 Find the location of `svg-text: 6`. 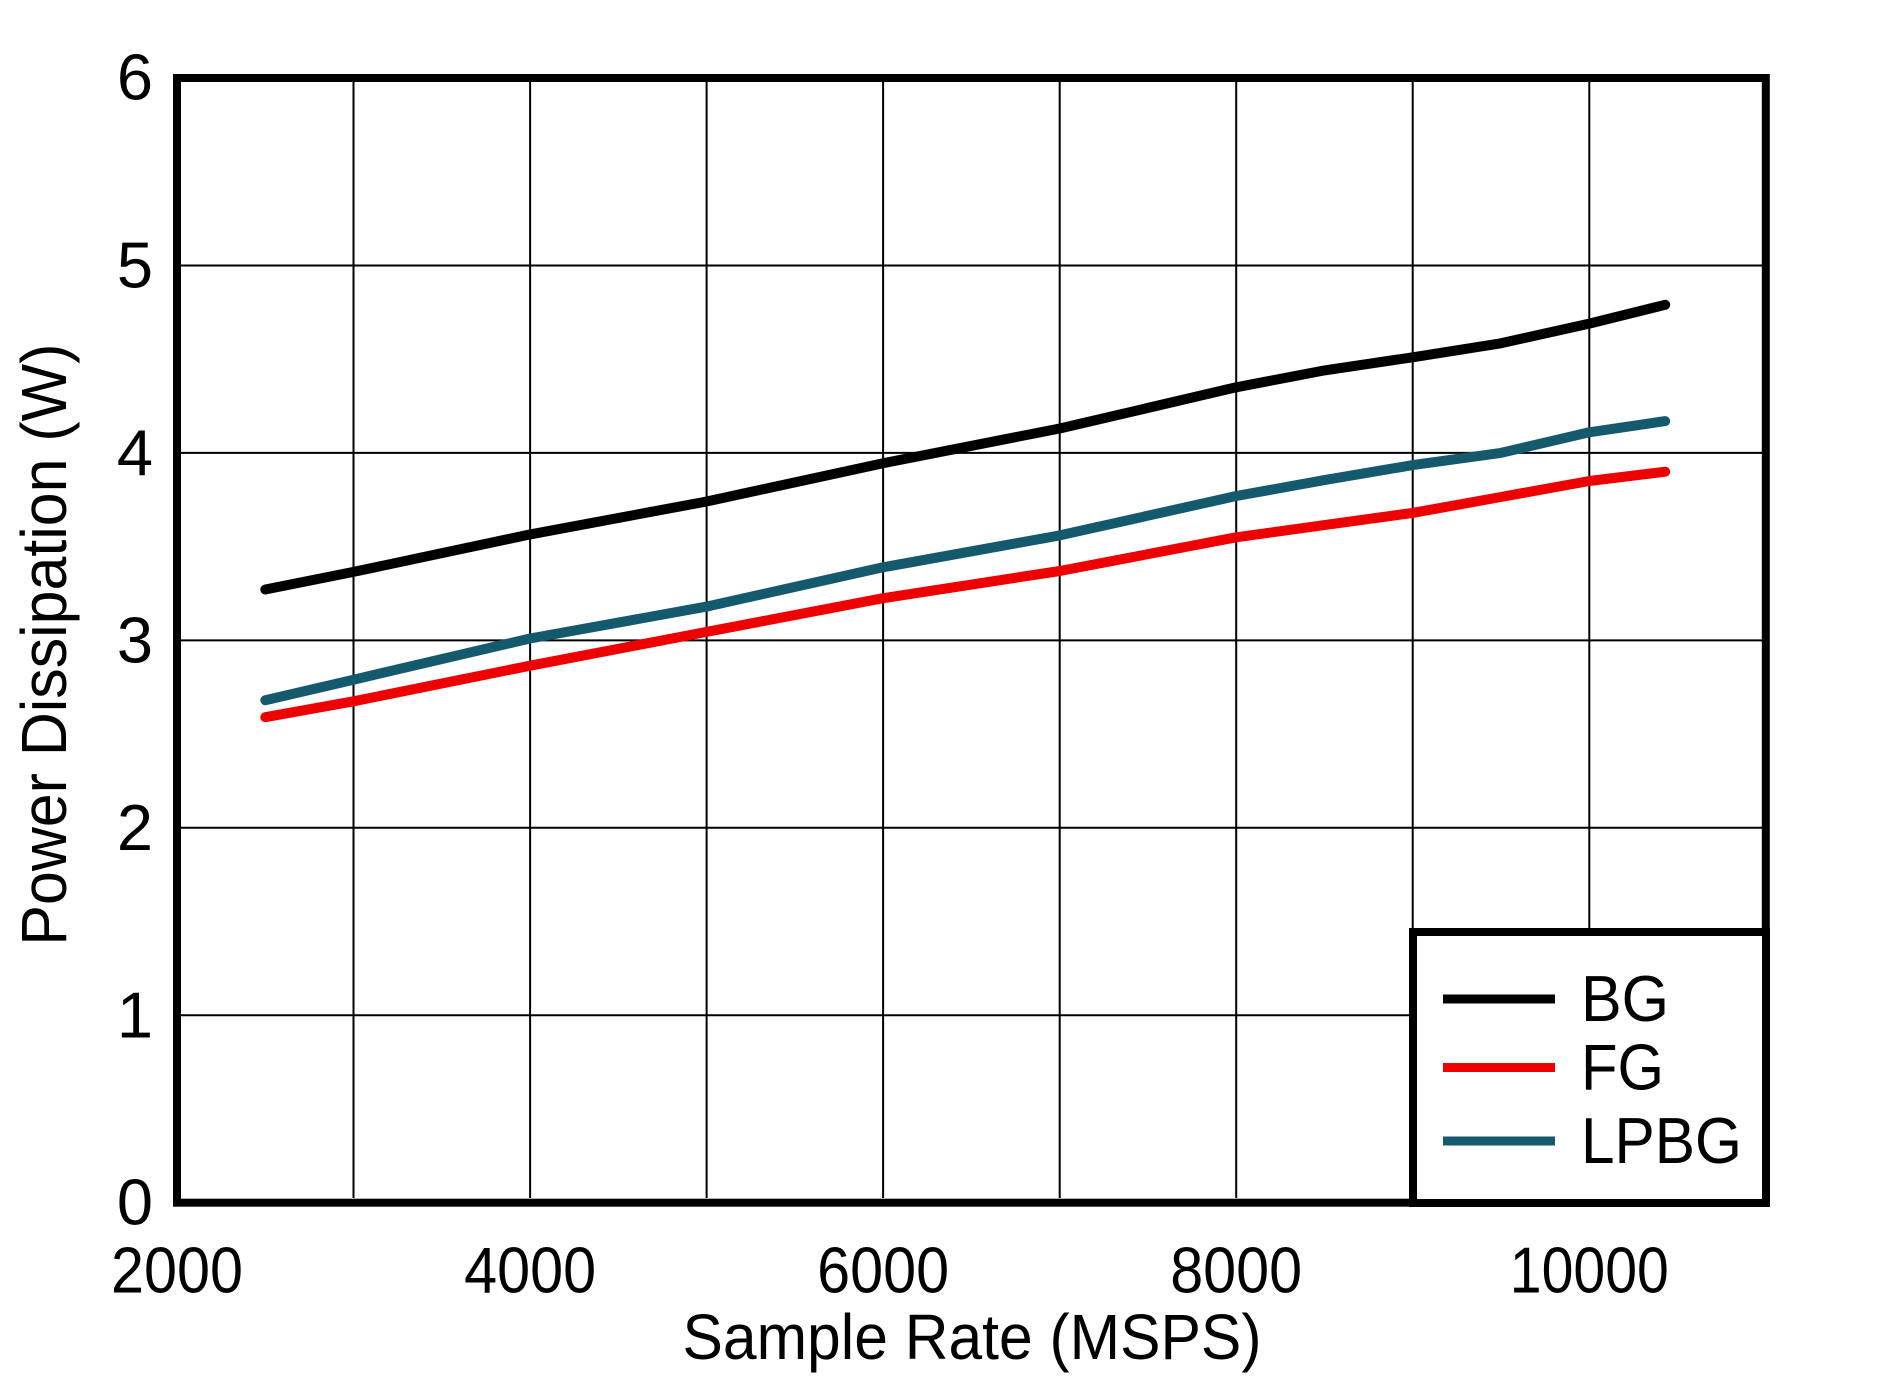

svg-text: 6 is located at coordinates (135, 77).